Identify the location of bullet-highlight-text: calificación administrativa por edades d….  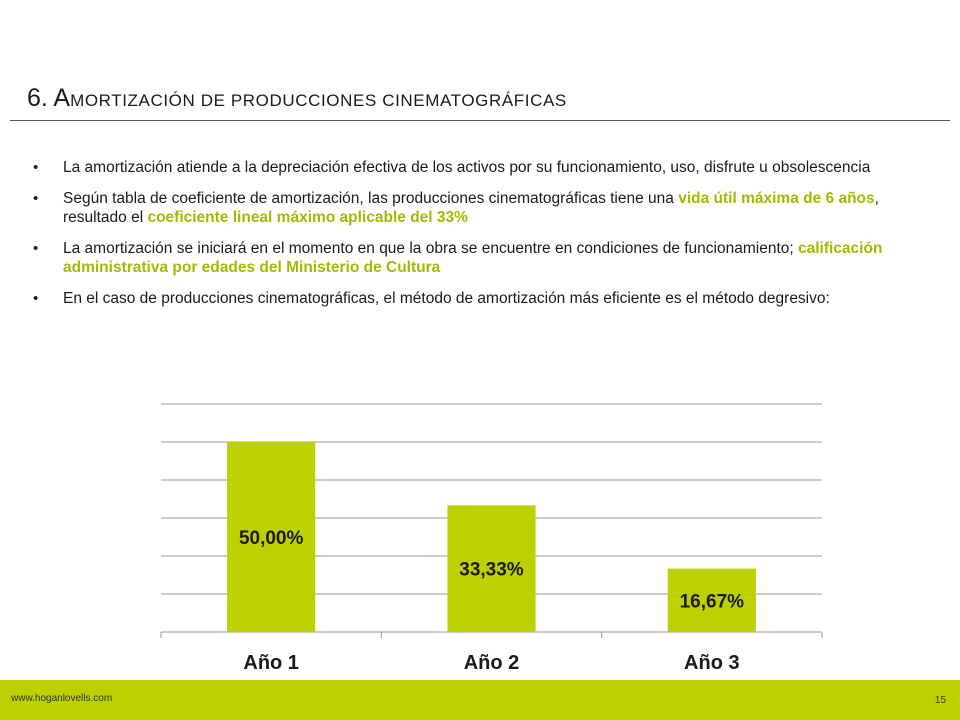
(473, 258).